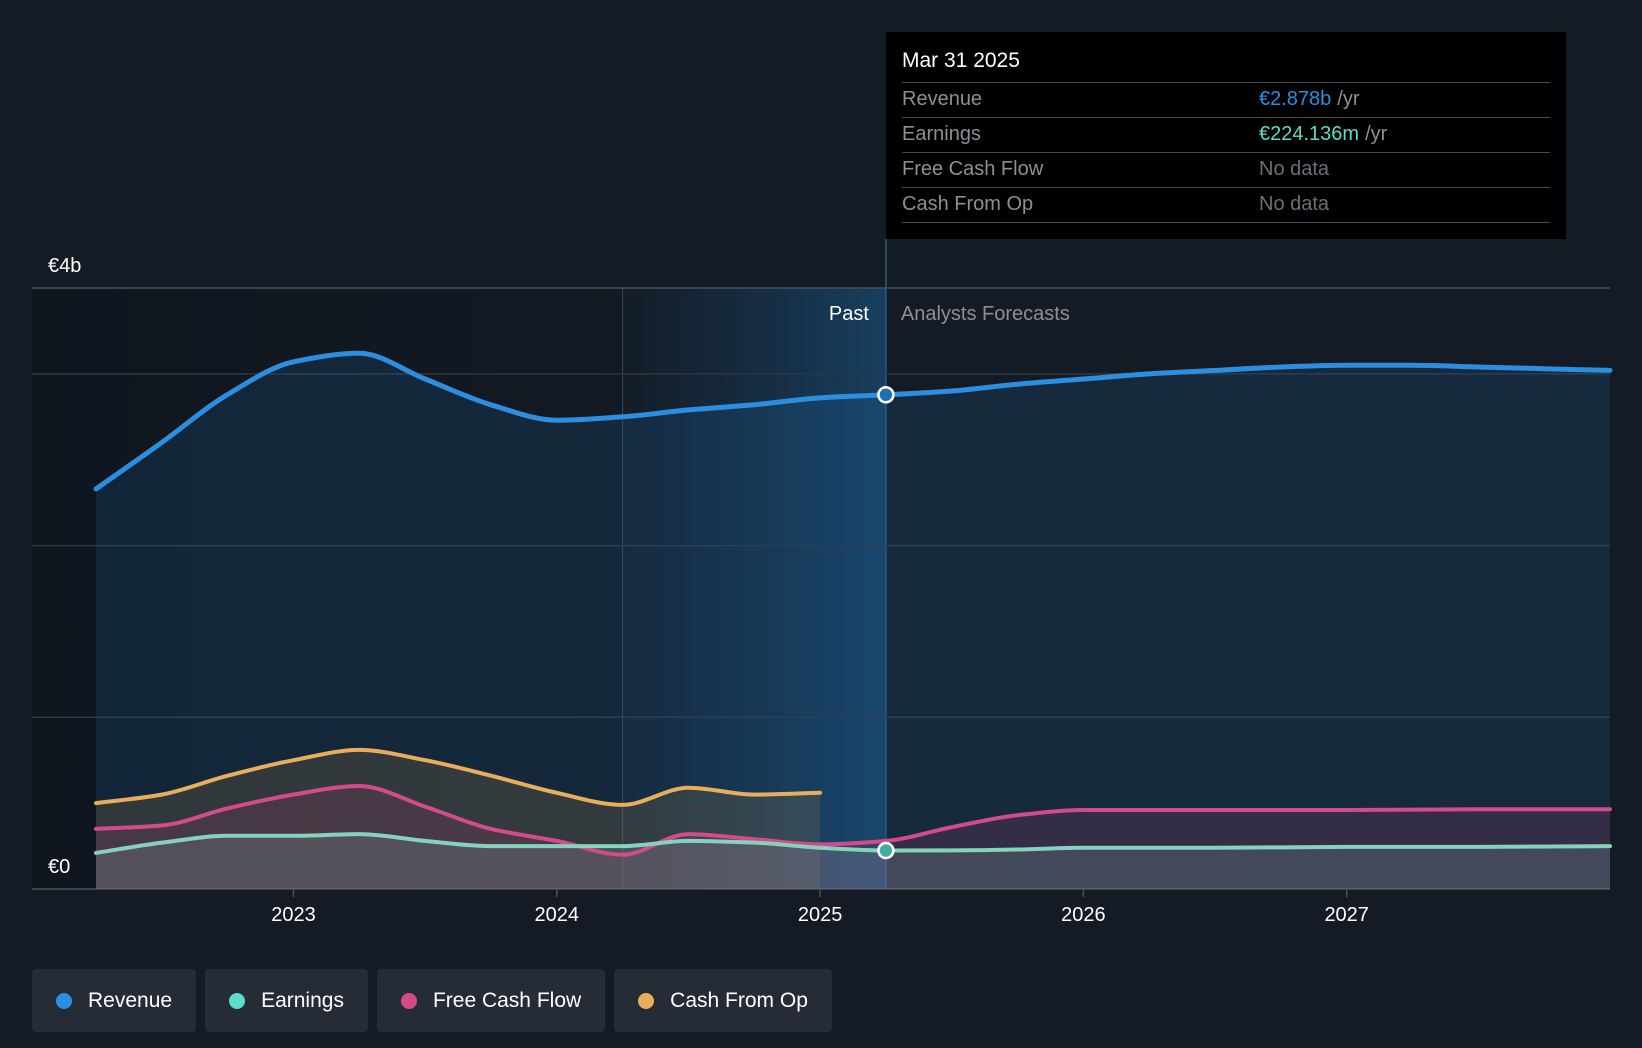 Image resolution: width=1642 pixels, height=1048 pixels. I want to click on legend-label: Revenue, so click(130, 1000).